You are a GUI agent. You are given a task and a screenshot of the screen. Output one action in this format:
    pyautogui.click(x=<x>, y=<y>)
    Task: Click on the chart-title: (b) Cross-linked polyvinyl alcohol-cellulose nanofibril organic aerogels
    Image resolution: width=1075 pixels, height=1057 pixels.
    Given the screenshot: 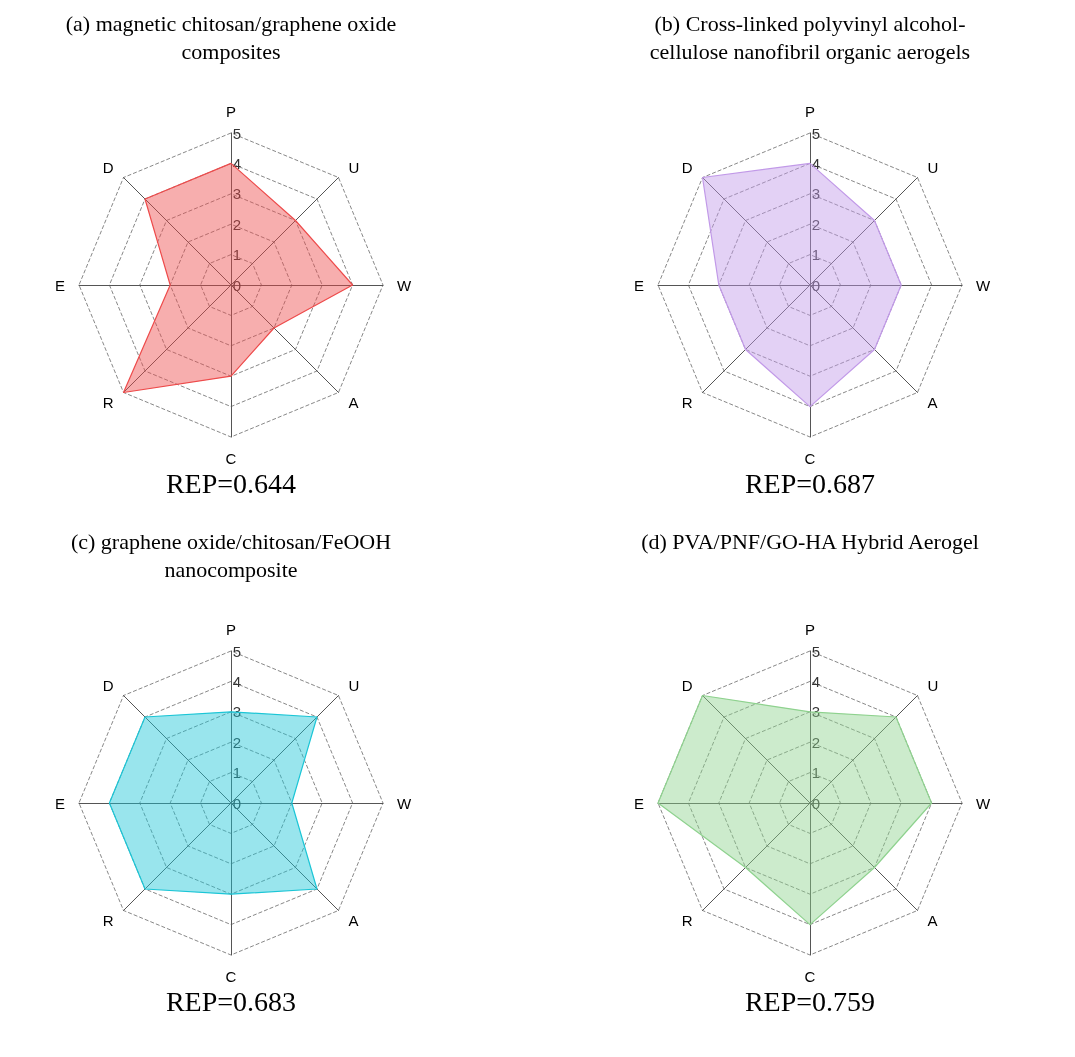 What is the action you would take?
    pyautogui.click(x=810, y=38)
    